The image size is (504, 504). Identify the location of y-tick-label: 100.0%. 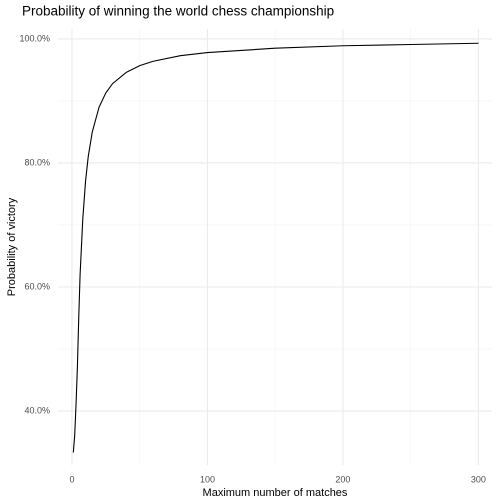
(34, 38).